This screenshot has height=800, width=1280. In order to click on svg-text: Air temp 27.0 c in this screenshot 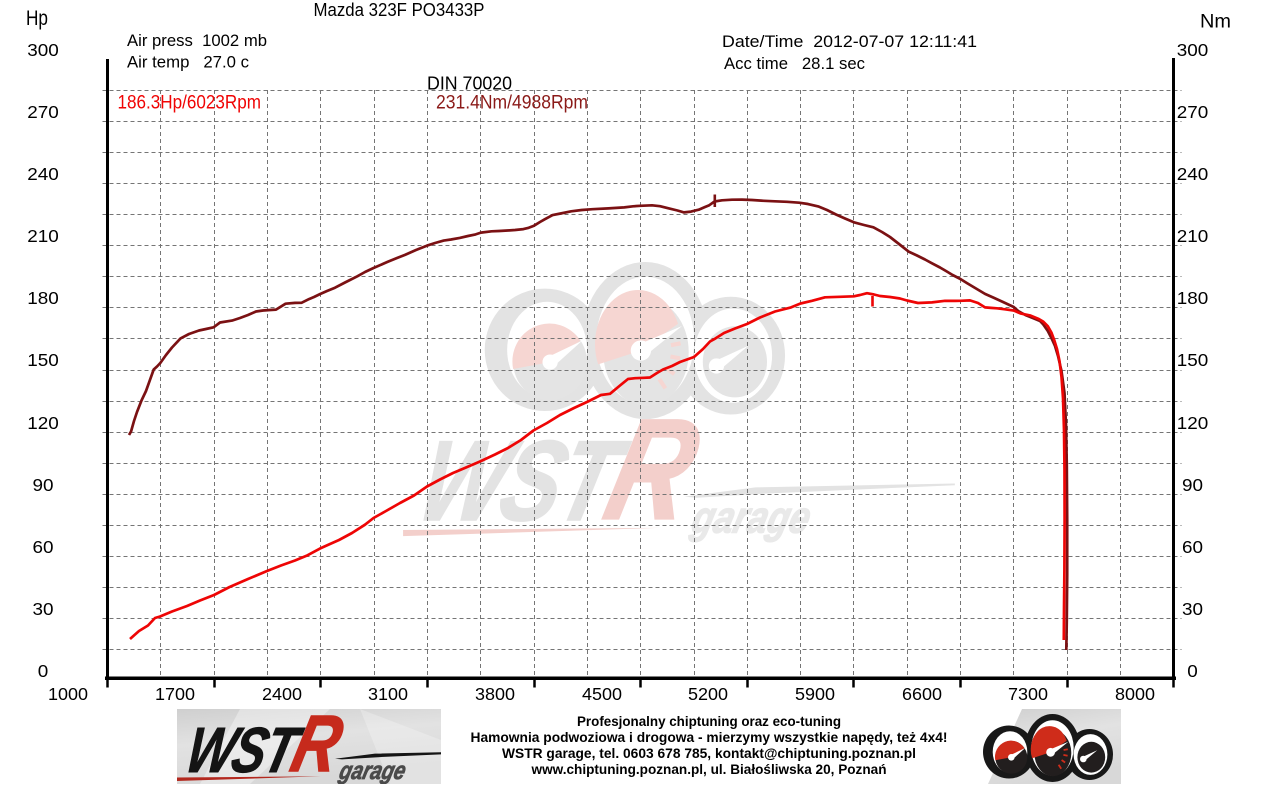, I will do `click(188, 63)`.